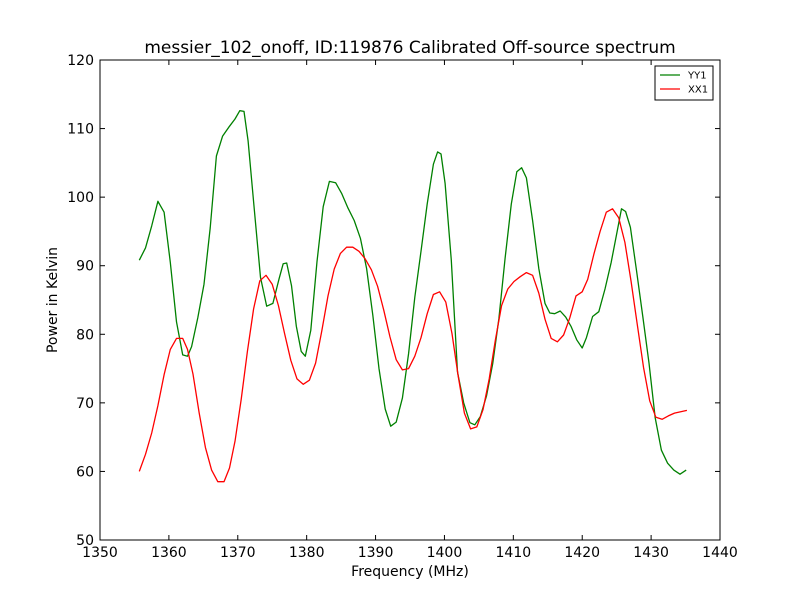 Image resolution: width=800 pixels, height=600 pixels. Describe the element at coordinates (445, 553) in the screenshot. I see `x-tick-label: 1400` at that location.